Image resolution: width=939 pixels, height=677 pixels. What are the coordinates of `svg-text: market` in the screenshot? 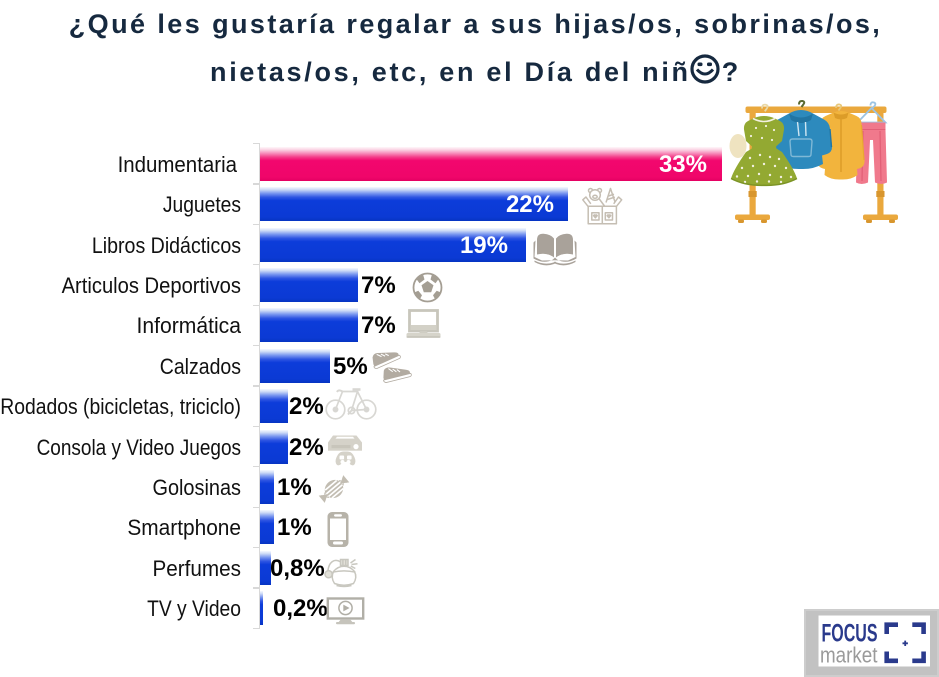 It's located at (849, 655).